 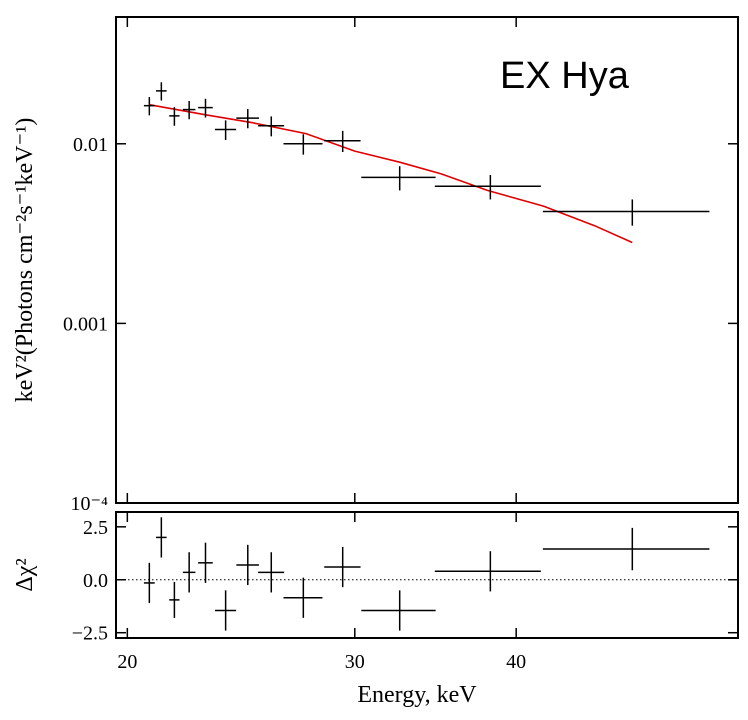 I want to click on x-tick-label: 30, so click(x=355, y=662).